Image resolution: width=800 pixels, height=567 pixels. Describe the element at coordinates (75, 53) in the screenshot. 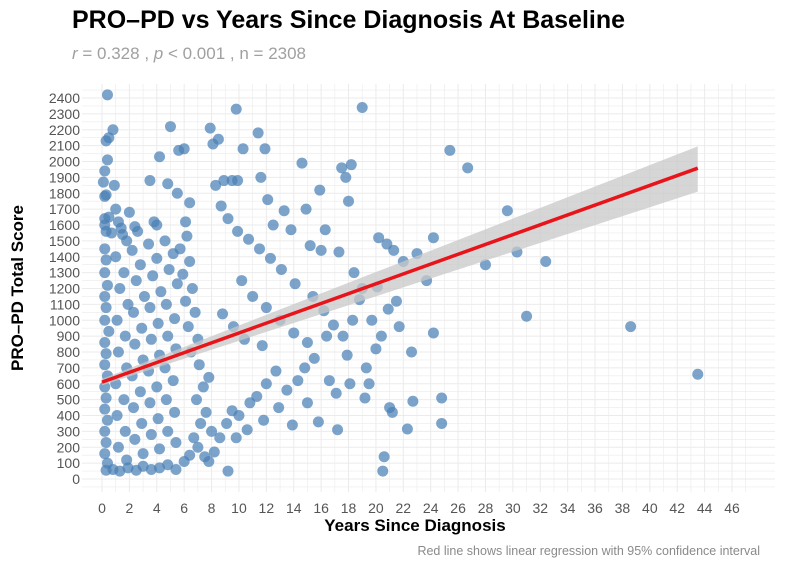

I see `r-label: r` at that location.